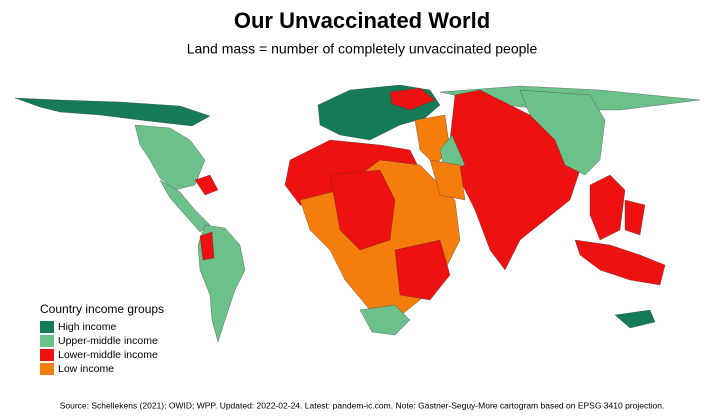 This screenshot has height=419, width=724. Describe the element at coordinates (86, 369) in the screenshot. I see `legend-label: Low income` at that location.